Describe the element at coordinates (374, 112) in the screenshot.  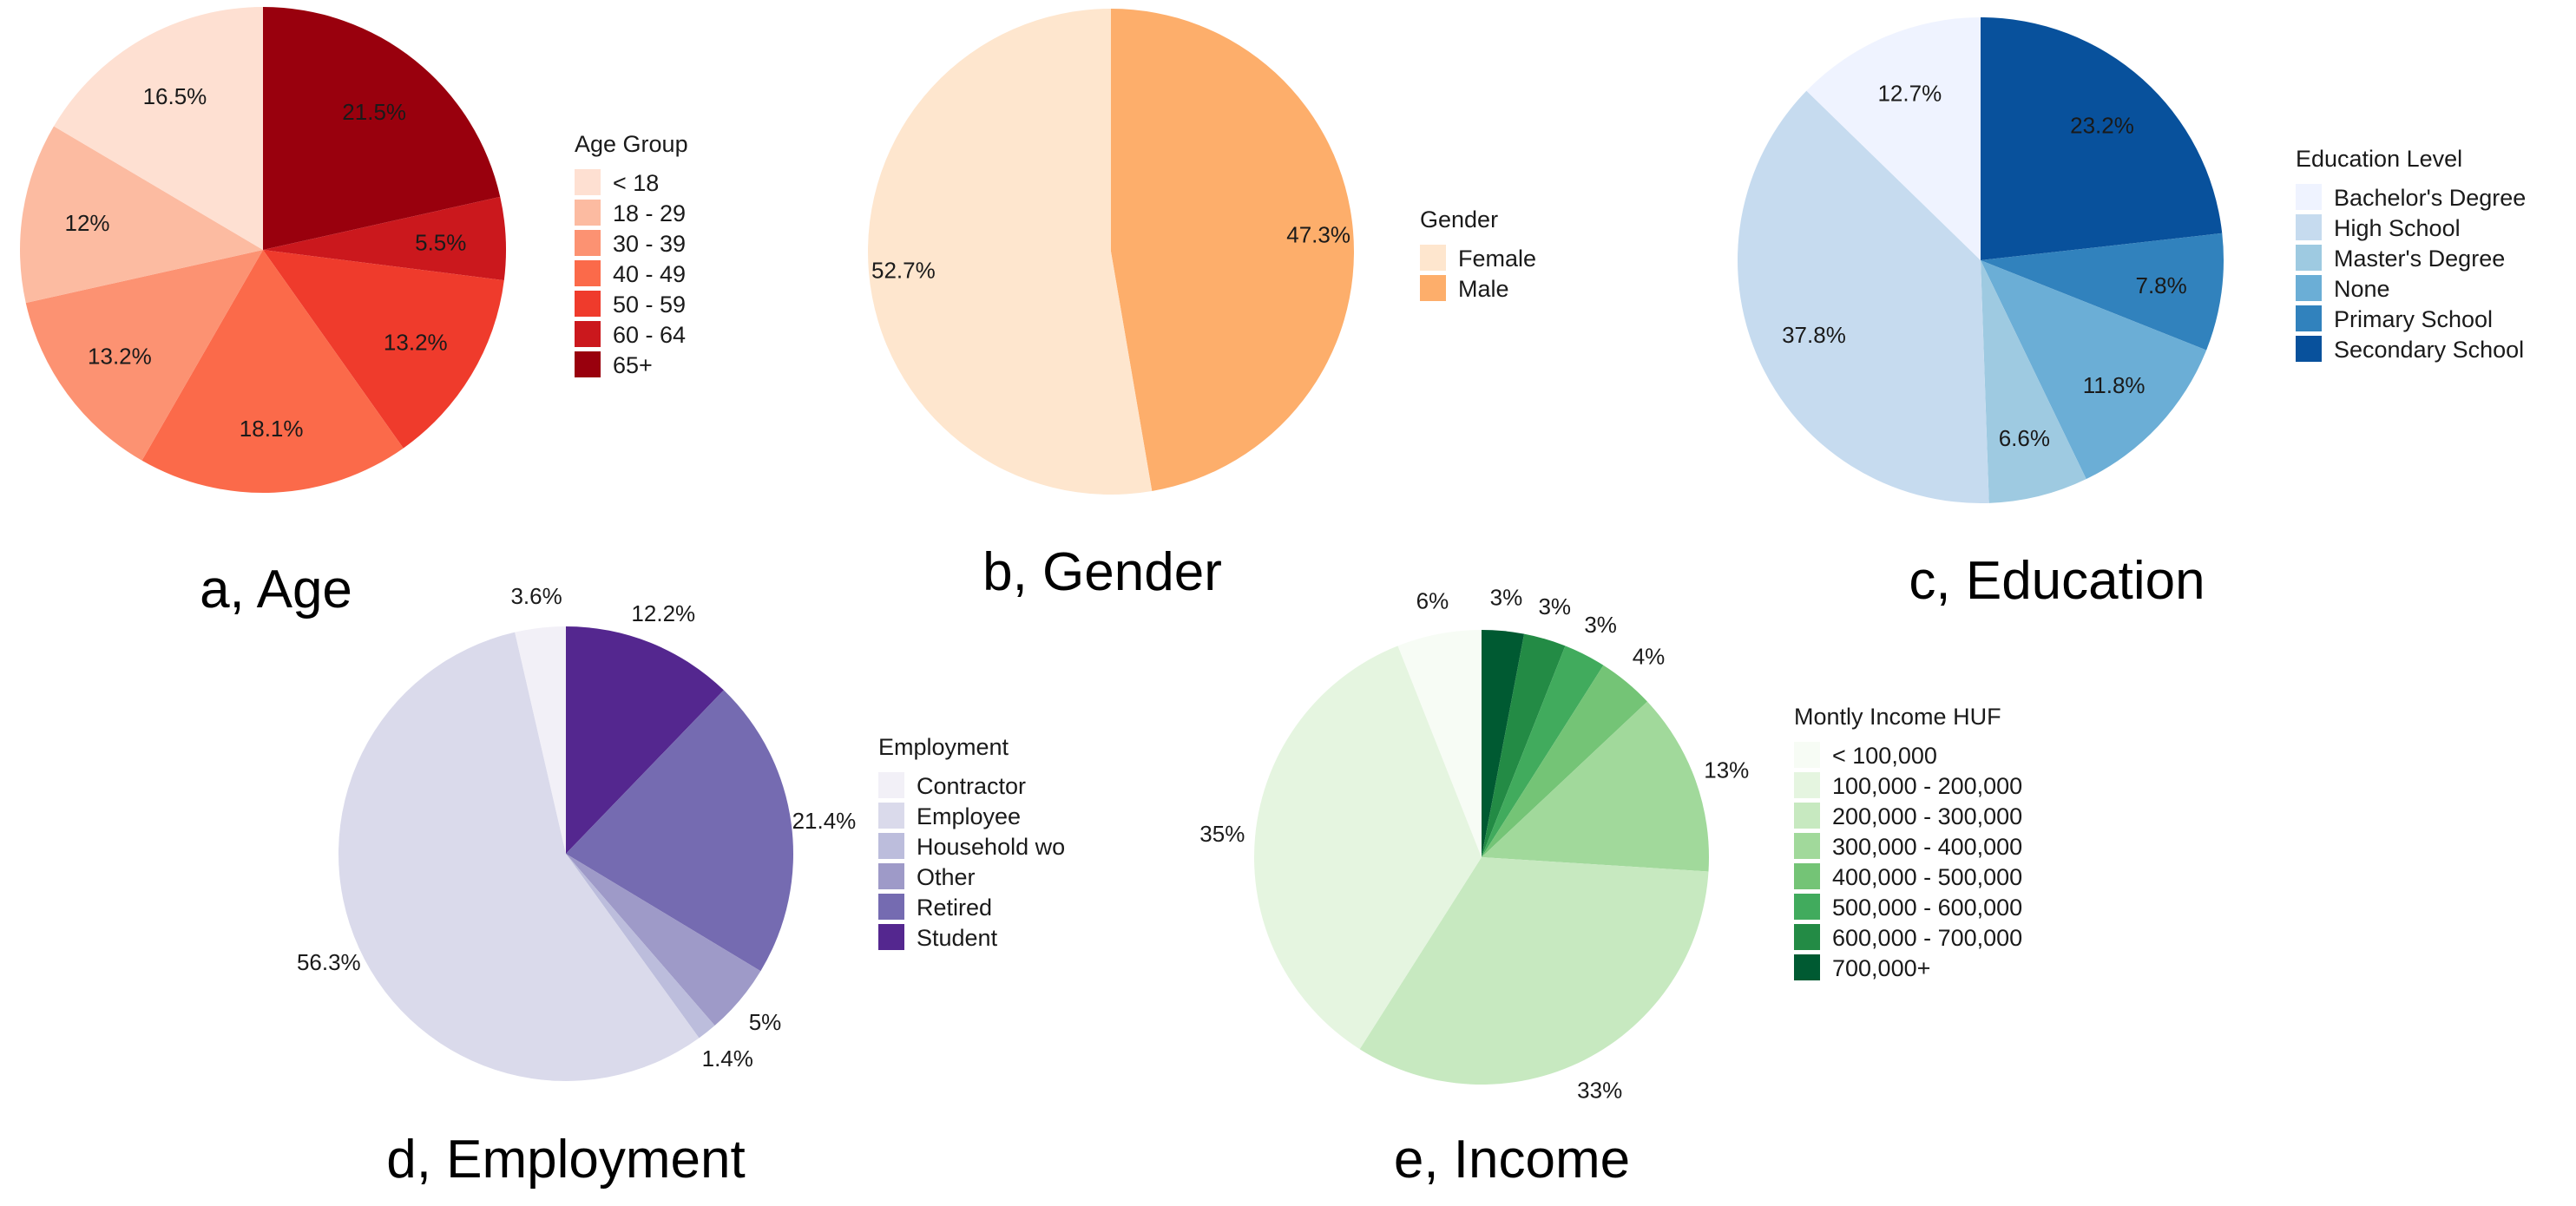
I see `slice-label: 21.5%` at that location.